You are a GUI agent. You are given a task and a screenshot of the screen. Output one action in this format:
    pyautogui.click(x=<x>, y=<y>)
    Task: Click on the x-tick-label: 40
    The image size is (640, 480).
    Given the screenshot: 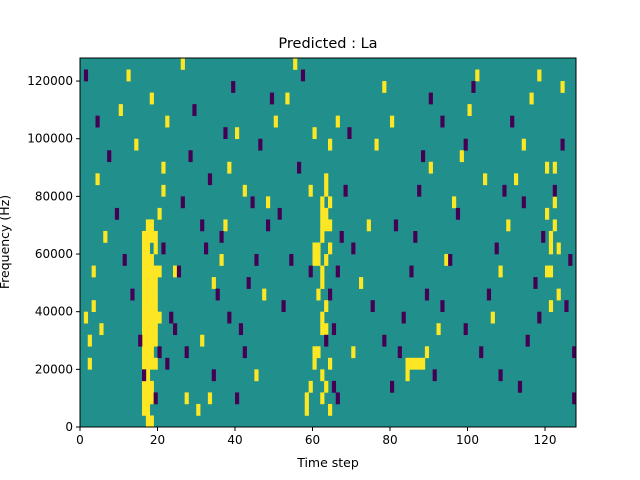 What is the action you would take?
    pyautogui.click(x=234, y=440)
    